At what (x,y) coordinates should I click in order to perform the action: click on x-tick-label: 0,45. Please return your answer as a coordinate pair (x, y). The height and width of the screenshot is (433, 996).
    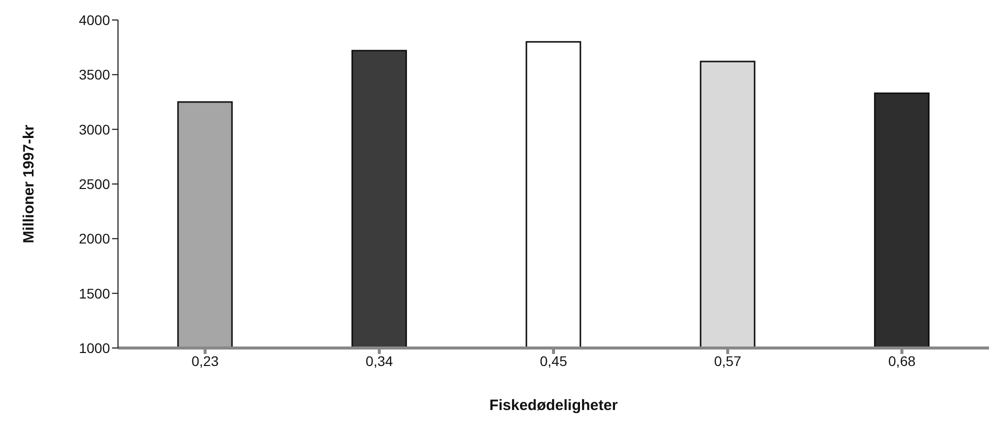
    Looking at the image, I should click on (554, 360).